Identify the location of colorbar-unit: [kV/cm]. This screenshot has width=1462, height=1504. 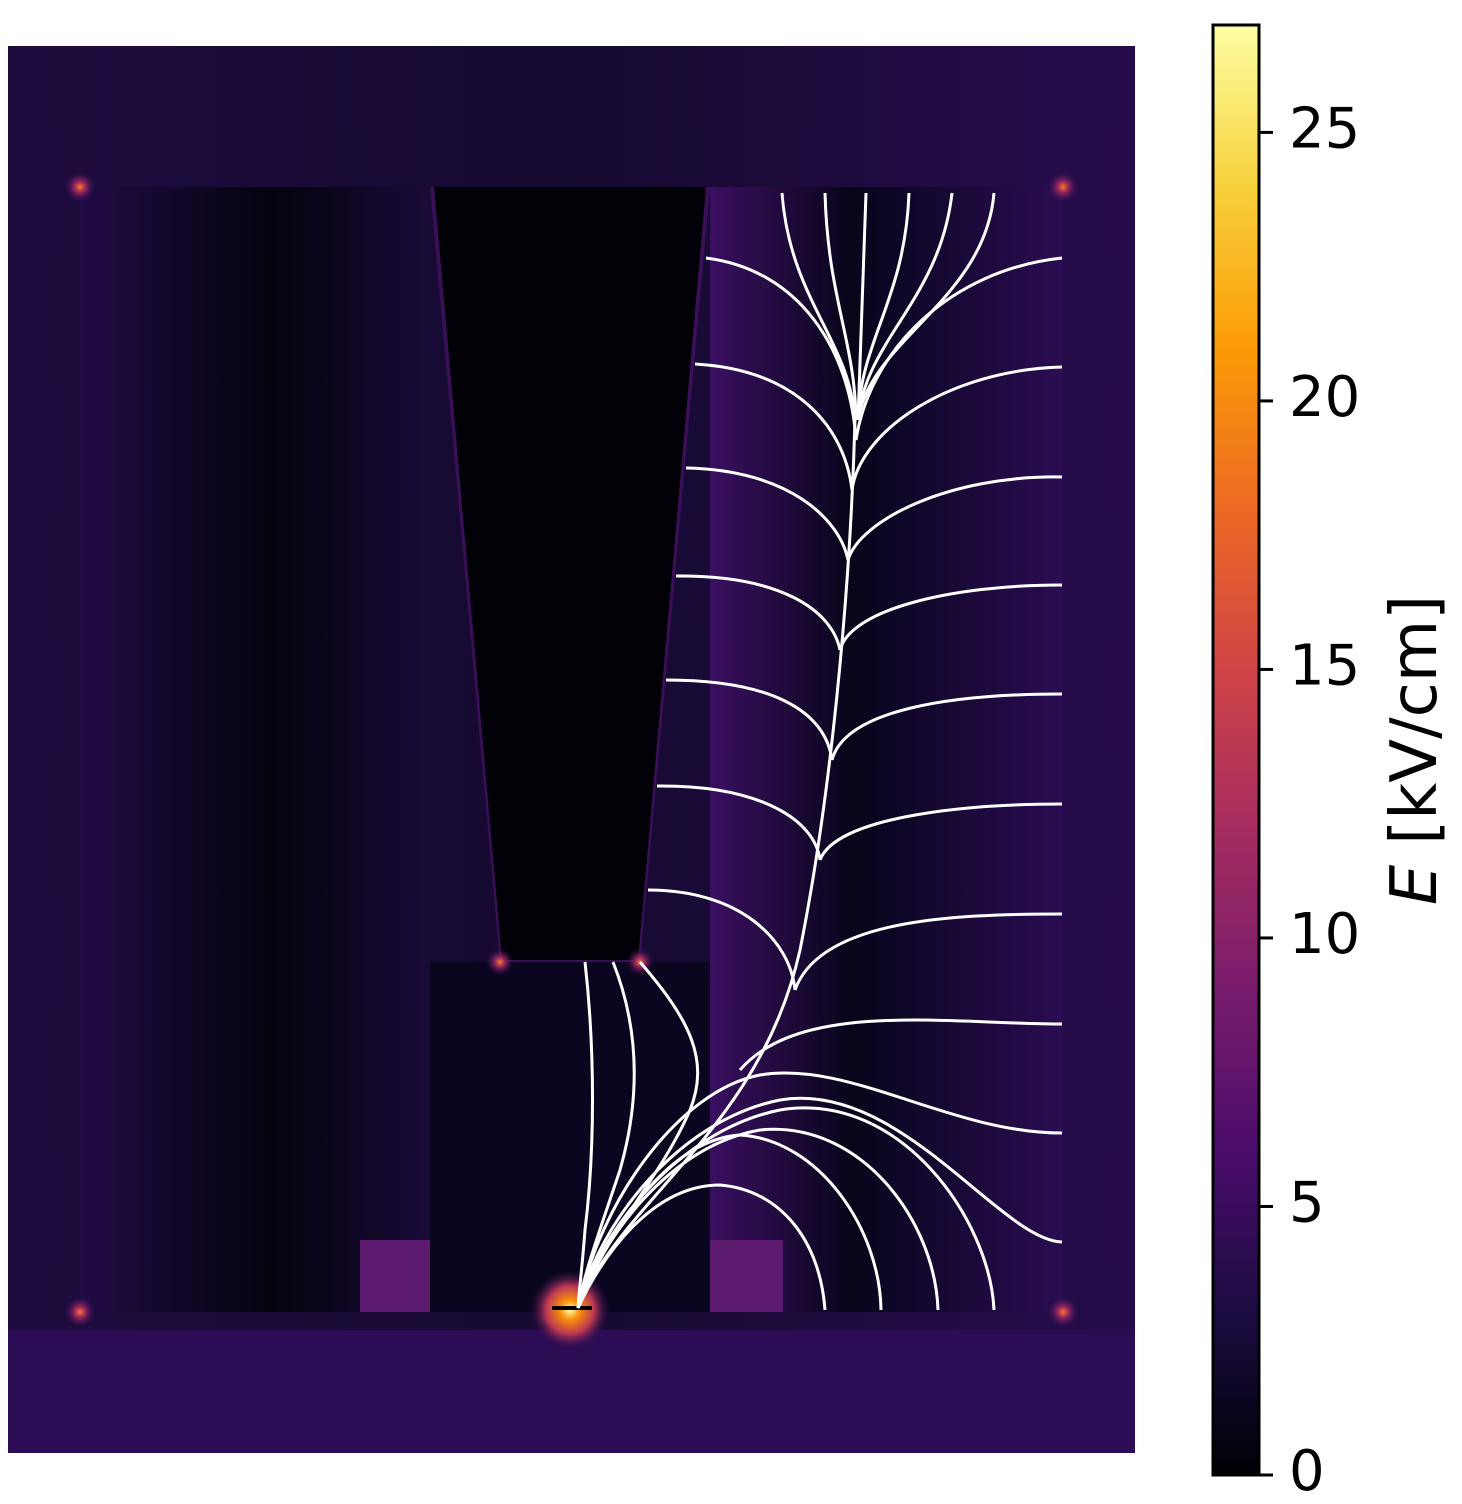
(1415, 720).